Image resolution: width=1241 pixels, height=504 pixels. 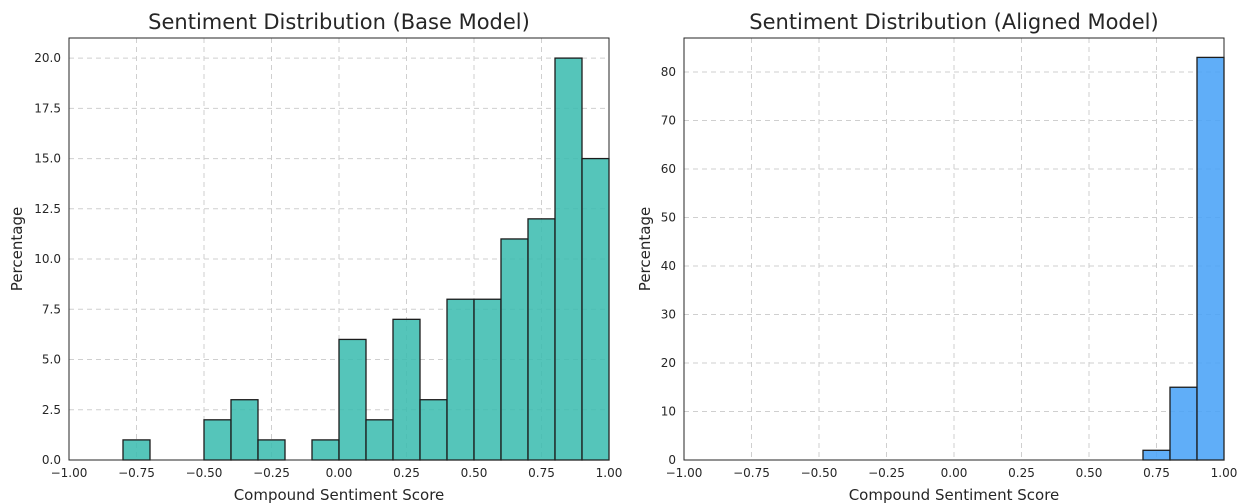 I want to click on aligned-chart-xlabel: Compound Sentiment Score, so click(x=954, y=495).